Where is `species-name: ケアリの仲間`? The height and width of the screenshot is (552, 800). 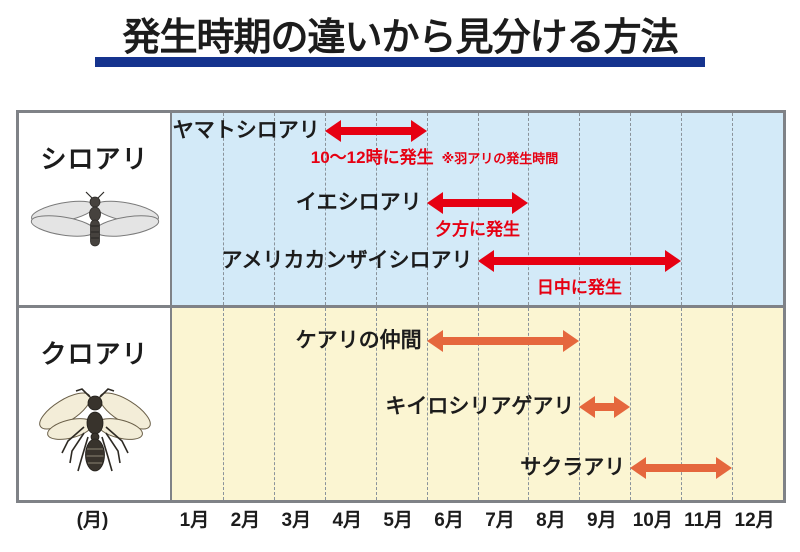
species-name: ケアリの仲間 is located at coordinates (358, 340).